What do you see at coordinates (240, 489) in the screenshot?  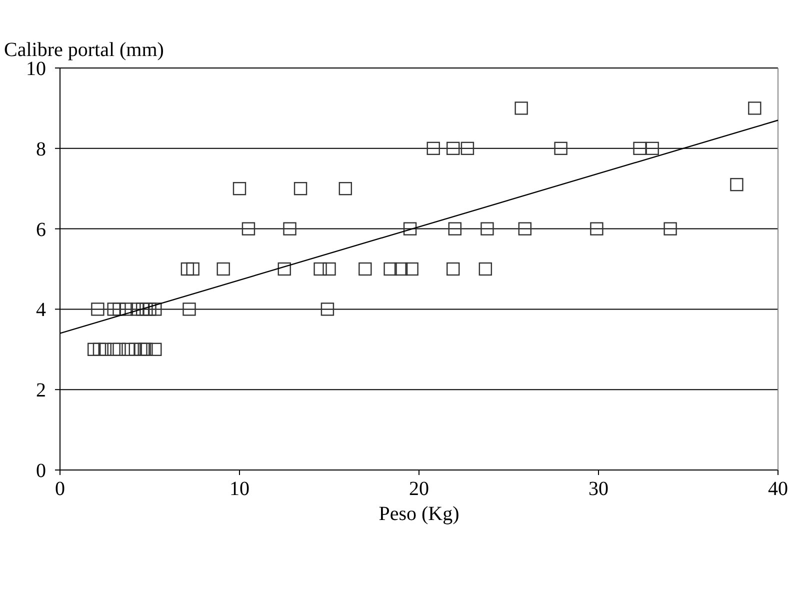 I see `x-tick-label: 10` at bounding box center [240, 489].